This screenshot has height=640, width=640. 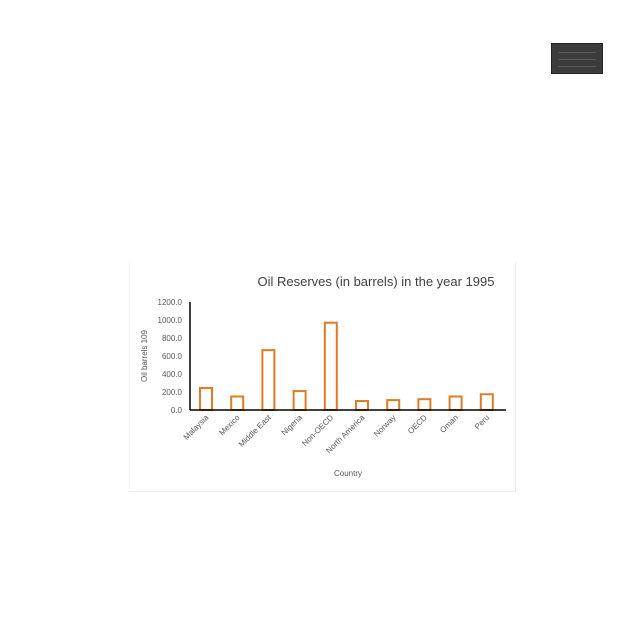 I want to click on x-tick-label: Nigeria, so click(x=292, y=425).